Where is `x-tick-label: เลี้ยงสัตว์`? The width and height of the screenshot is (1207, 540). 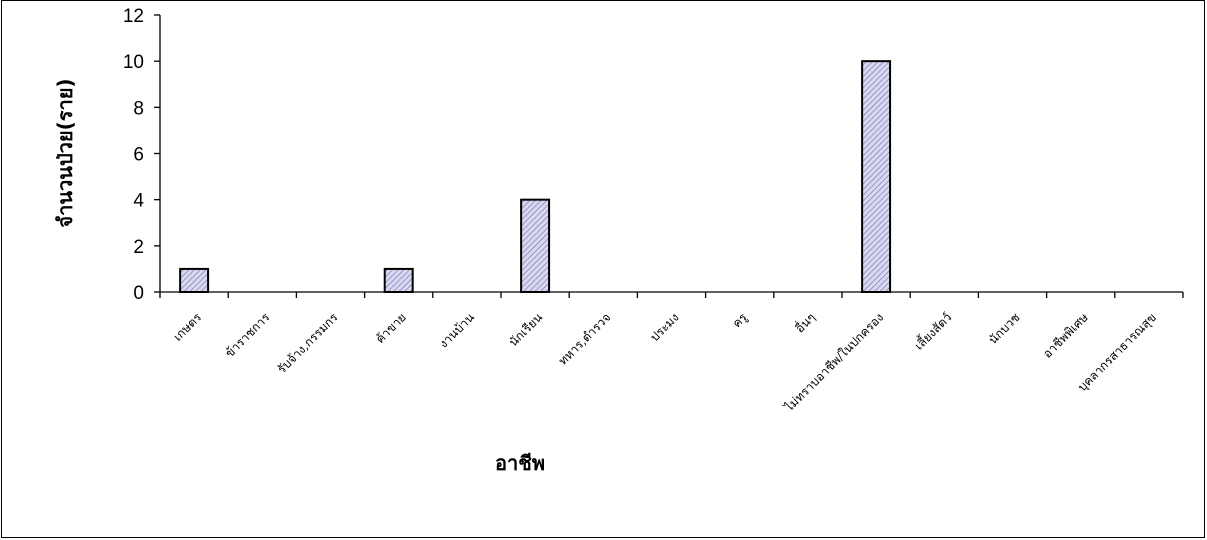 x-tick-label: เลี้ยงสัตว์ is located at coordinates (932, 331).